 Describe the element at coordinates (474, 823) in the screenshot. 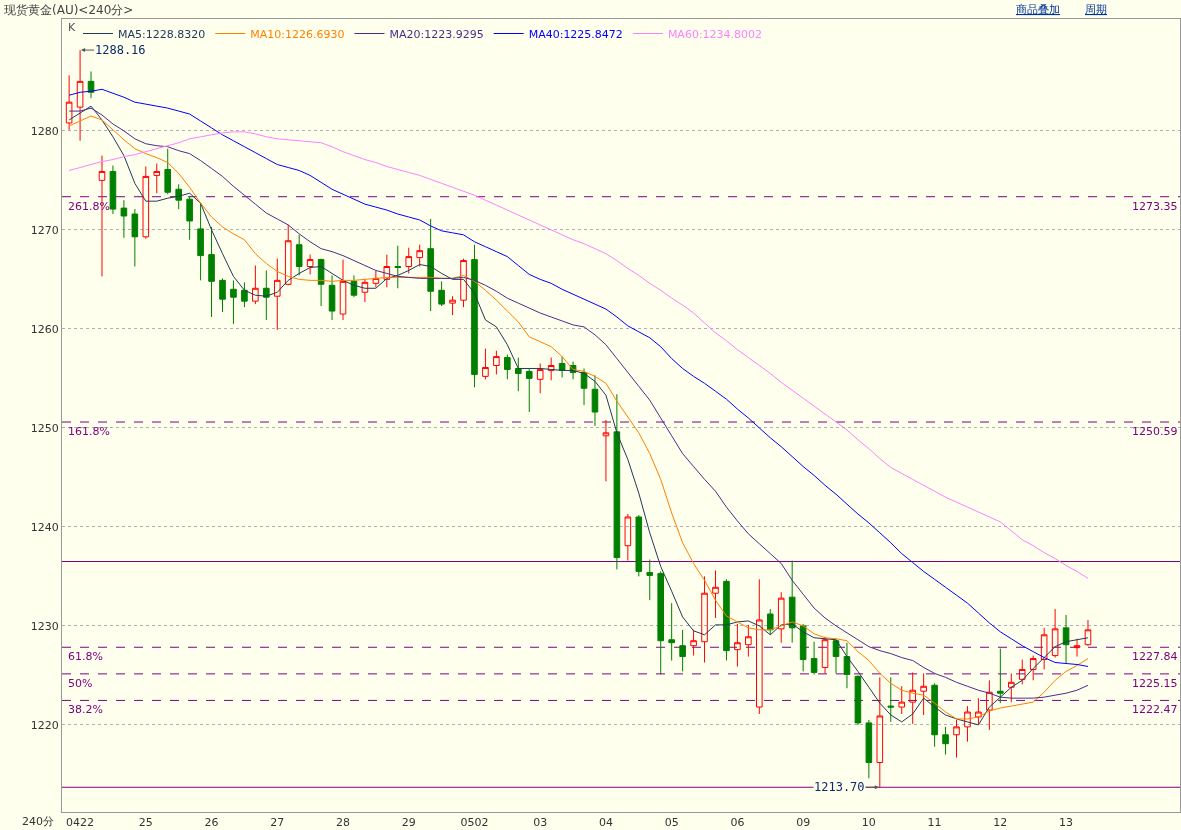

I see `x-tick-label: 0502` at that location.